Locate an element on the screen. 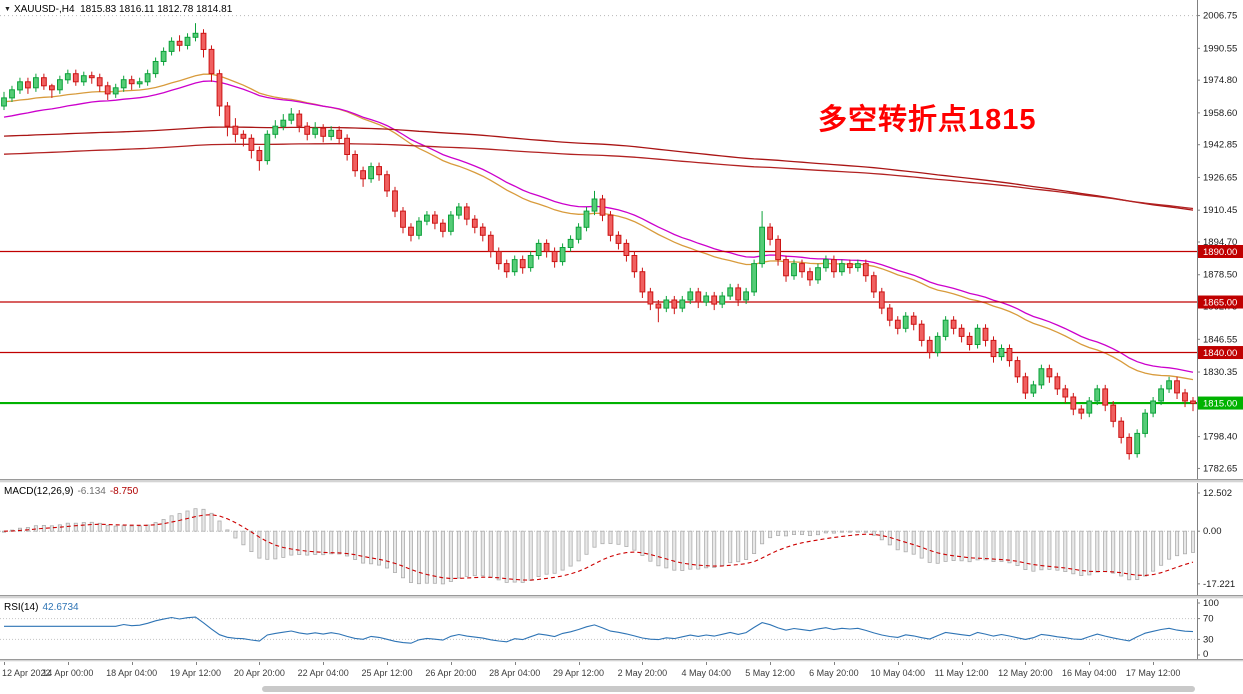  price-axis-label: 1878.50 is located at coordinates (1220, 275).